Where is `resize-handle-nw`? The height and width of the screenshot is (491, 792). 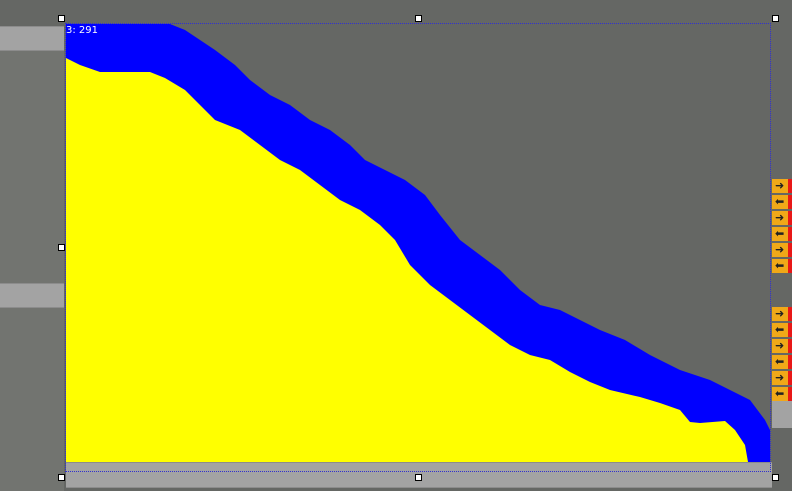
resize-handle-nw is located at coordinates (61, 18).